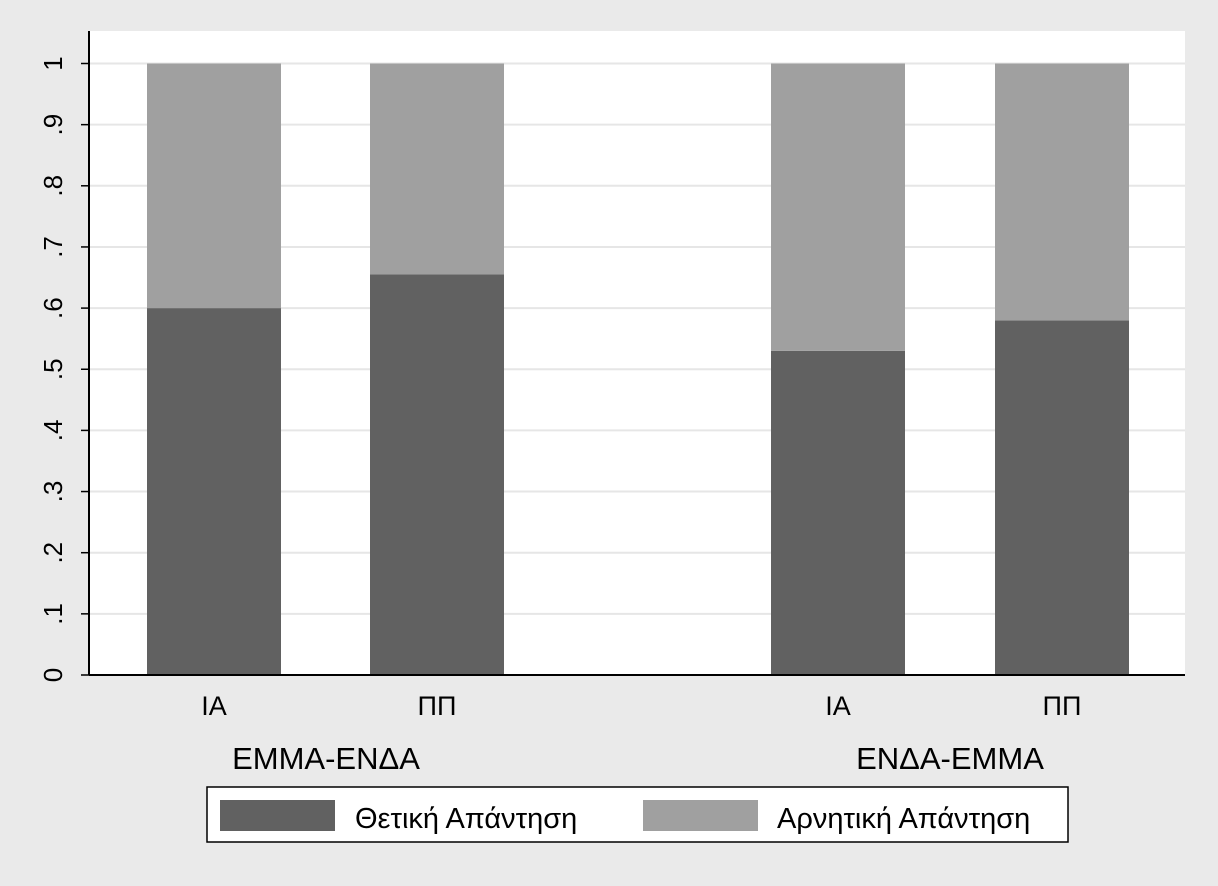 Image resolution: width=1218 pixels, height=886 pixels. I want to click on legend-box, so click(637, 814).